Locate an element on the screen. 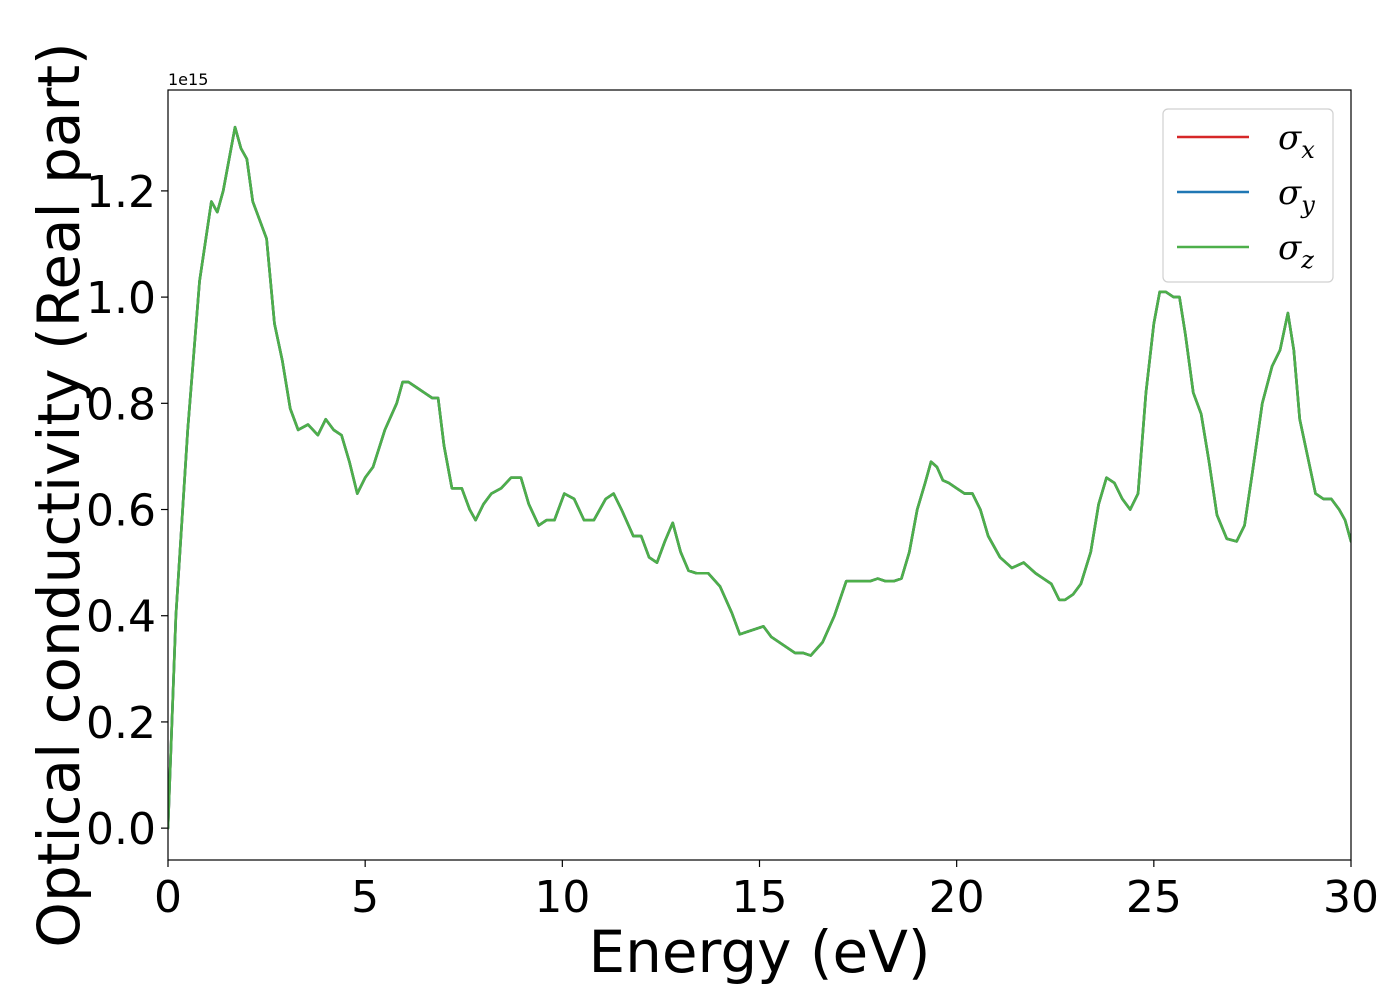 Image resolution: width=1400 pixels, height=1000 pixels. x-axis-label: Energy (eV) is located at coordinates (759, 952).